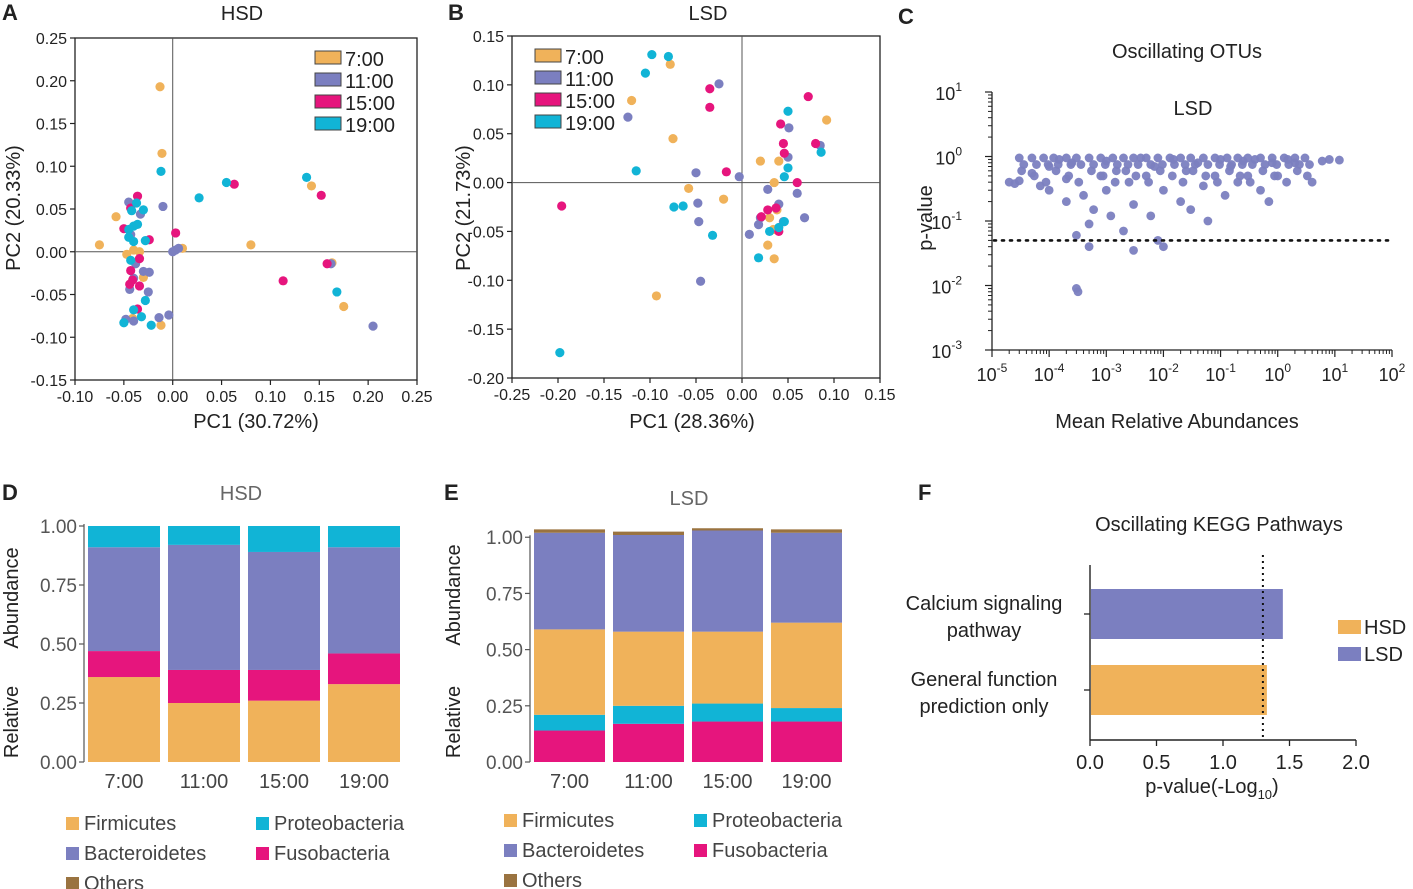 This screenshot has width=1413, height=889. Describe the element at coordinates (51, 253) in the screenshot. I see `panel-a-ytick-label: 0.00` at that location.